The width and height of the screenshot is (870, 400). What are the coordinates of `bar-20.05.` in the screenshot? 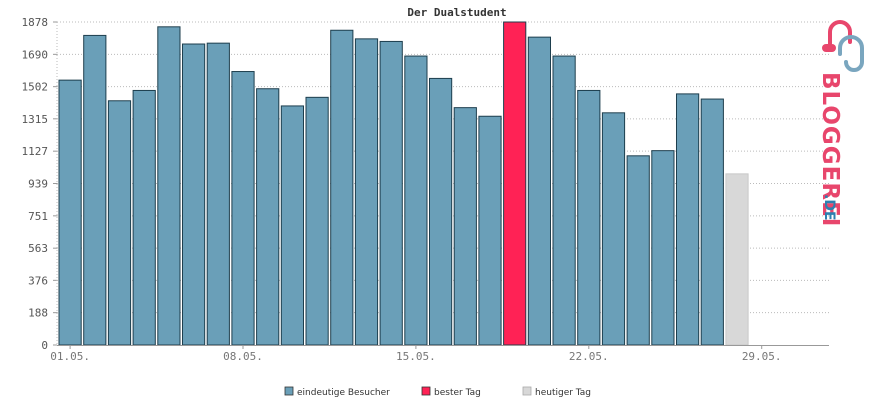 It's located at (539, 191).